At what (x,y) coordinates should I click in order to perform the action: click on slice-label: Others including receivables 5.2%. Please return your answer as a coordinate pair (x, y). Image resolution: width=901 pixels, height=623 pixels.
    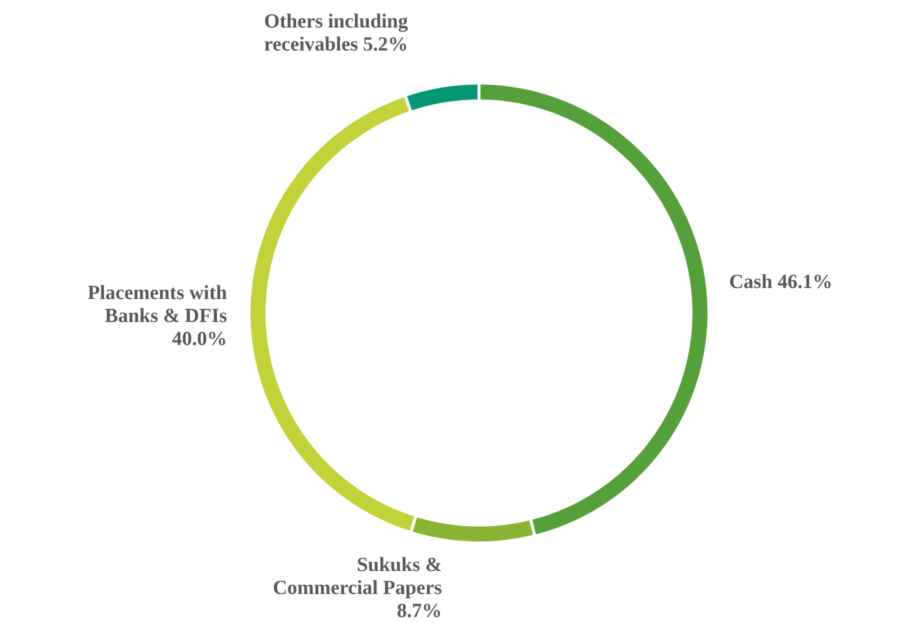
    Looking at the image, I should click on (336, 33).